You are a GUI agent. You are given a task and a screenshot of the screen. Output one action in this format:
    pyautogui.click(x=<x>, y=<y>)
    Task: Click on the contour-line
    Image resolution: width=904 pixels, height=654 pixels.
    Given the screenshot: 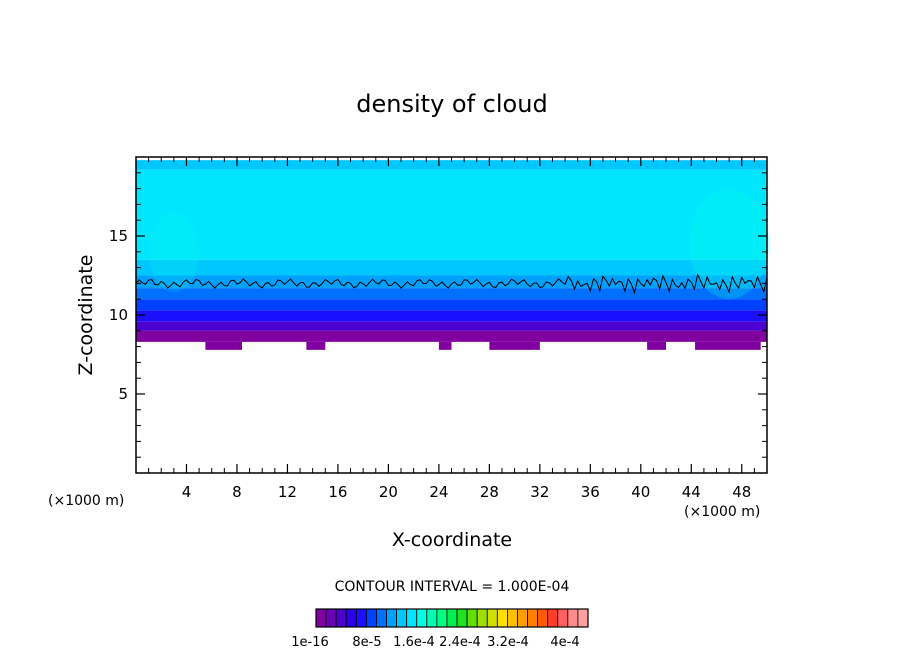 What is the action you would take?
    pyautogui.click(x=451, y=284)
    